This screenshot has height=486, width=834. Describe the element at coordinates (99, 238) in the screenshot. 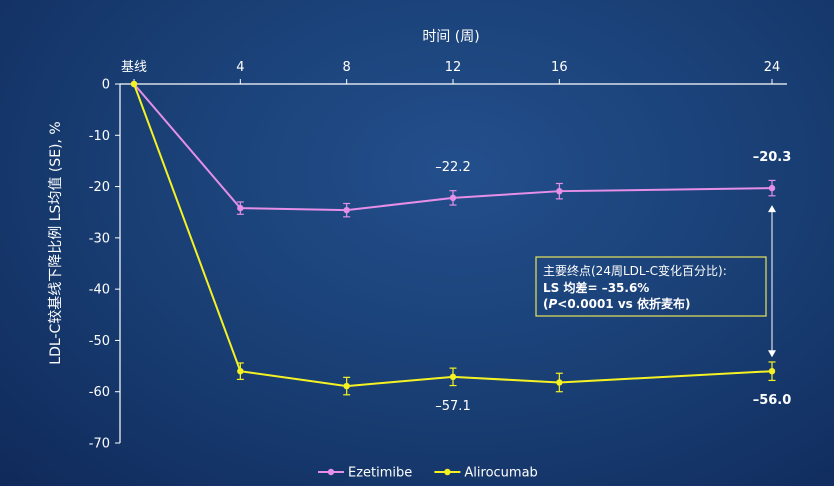

I see `y-tick-label: -30` at that location.